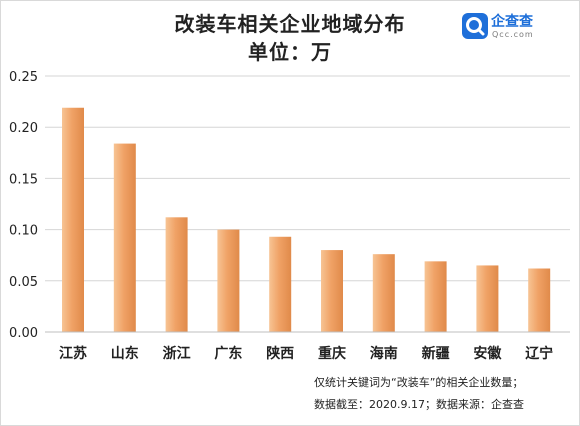 The height and width of the screenshot is (426, 580). I want to click on qcc-logo: 企查查 Qcc.com, so click(511, 28).